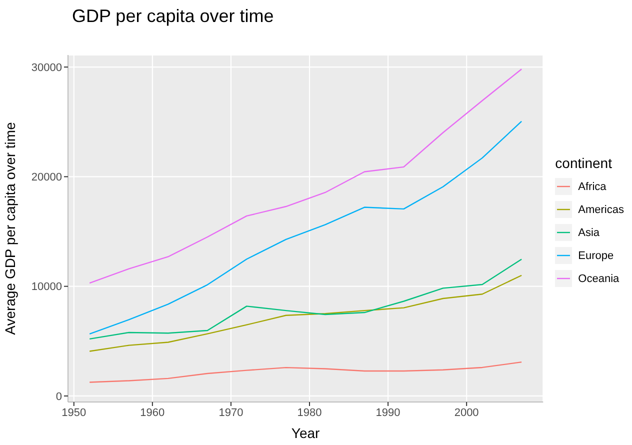  Describe the element at coordinates (173, 16) in the screenshot. I see `chart-title: GDP per capita over time` at that location.